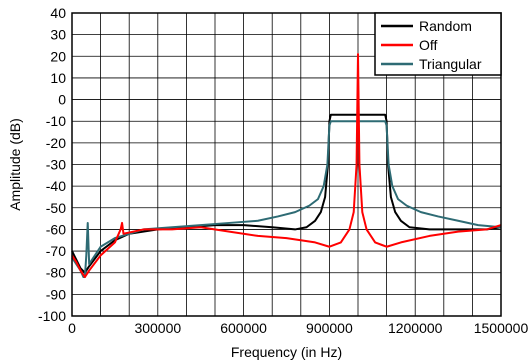 This screenshot has width=532, height=364. Describe the element at coordinates (56, 294) in the screenshot. I see `y-tick-label: -90` at that location.